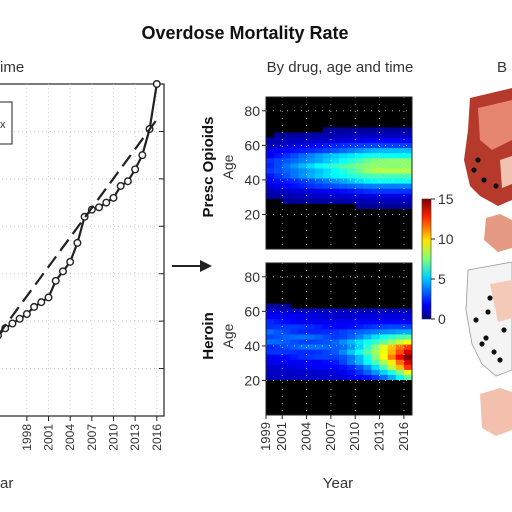  What do you see at coordinates (446, 239) in the screenshot?
I see `colorbar-tick-label: 10` at bounding box center [446, 239].